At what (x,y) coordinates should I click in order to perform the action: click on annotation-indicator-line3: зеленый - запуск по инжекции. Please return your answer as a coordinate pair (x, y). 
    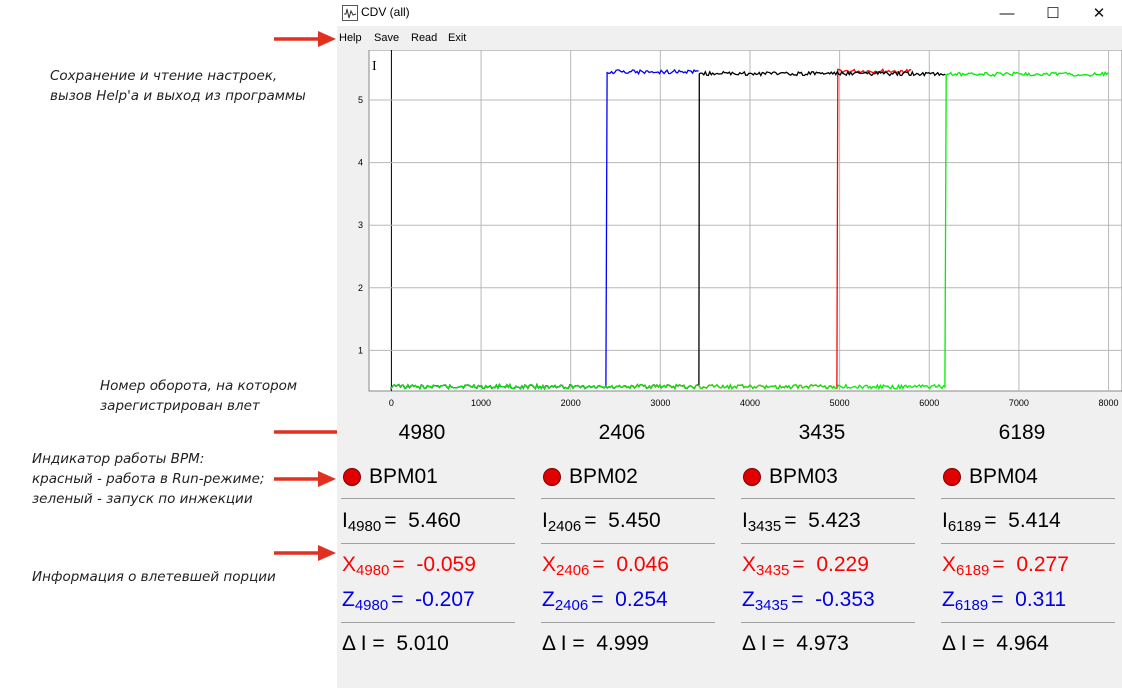
    Looking at the image, I should click on (142, 499).